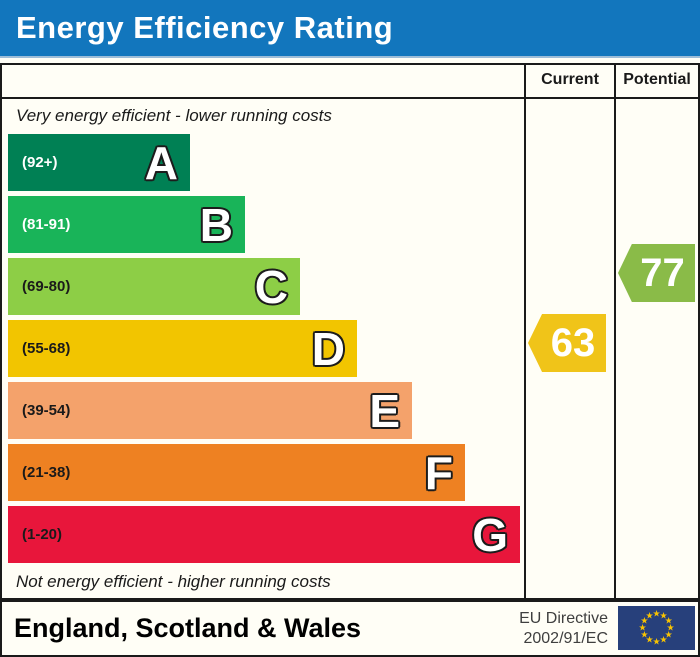 This screenshot has width=700, height=657. Describe the element at coordinates (46, 224) in the screenshot. I see `band-range-label: (81-91)` at that location.